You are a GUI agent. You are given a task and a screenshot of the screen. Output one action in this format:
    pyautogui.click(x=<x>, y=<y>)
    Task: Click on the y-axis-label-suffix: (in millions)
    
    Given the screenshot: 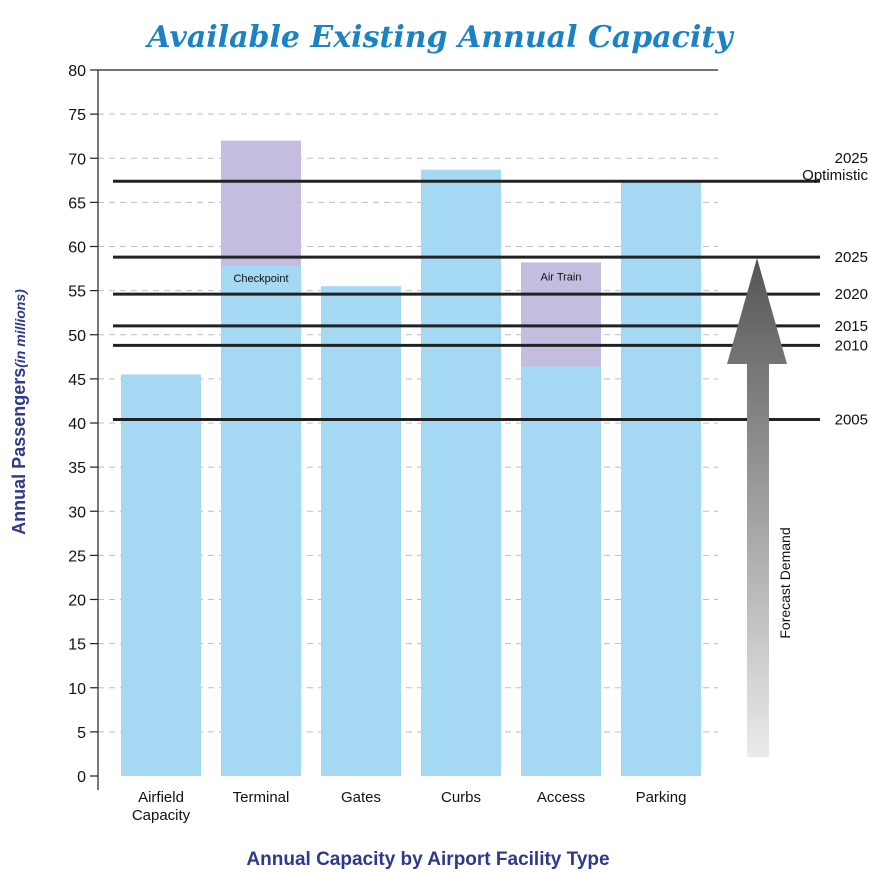 What is the action you would take?
    pyautogui.click(x=20, y=328)
    